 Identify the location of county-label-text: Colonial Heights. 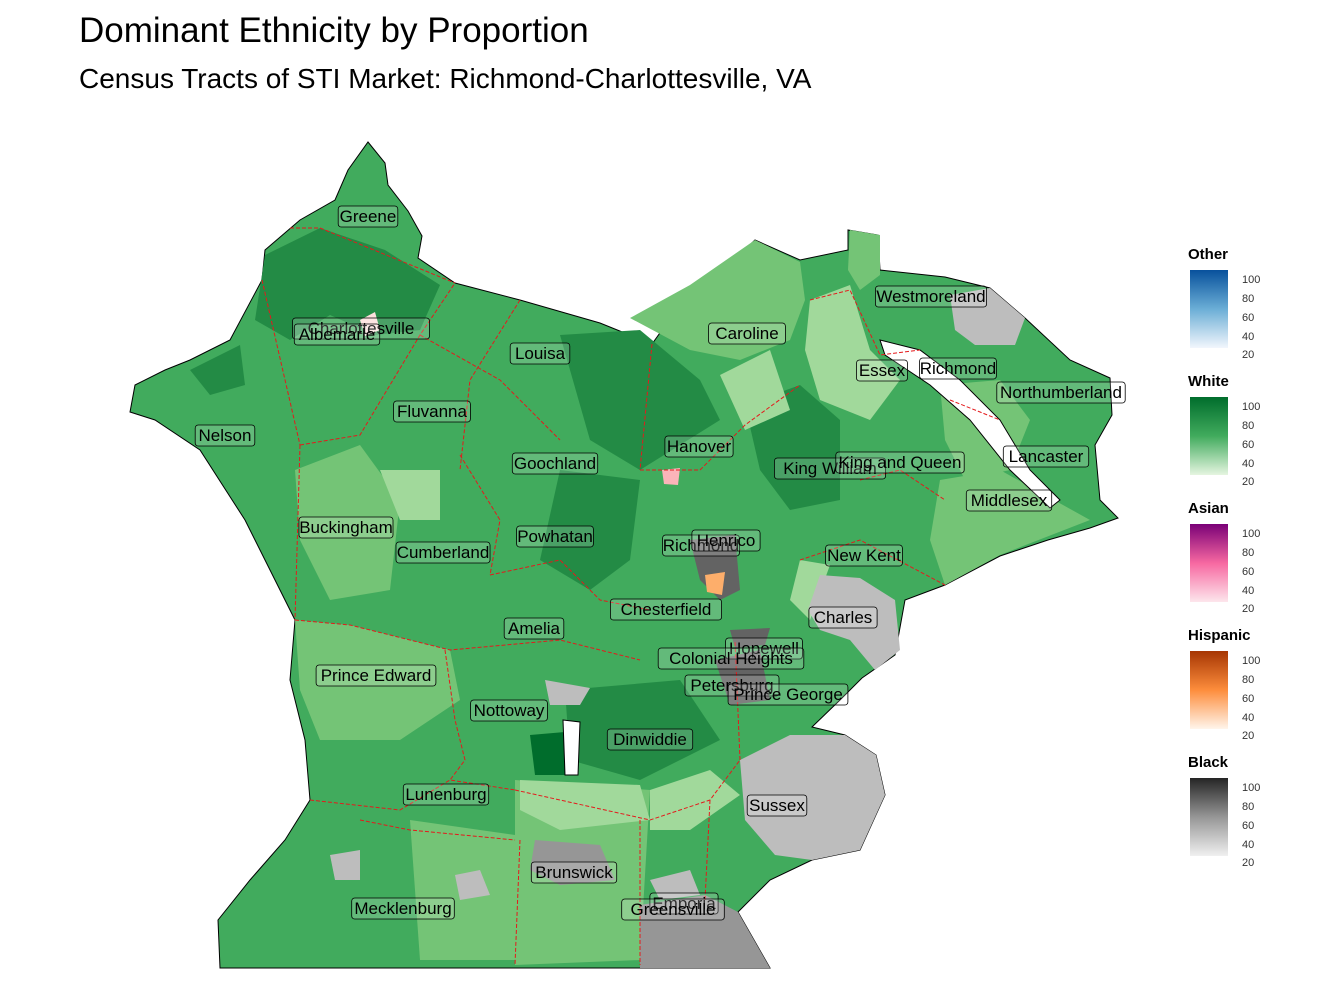
(731, 658).